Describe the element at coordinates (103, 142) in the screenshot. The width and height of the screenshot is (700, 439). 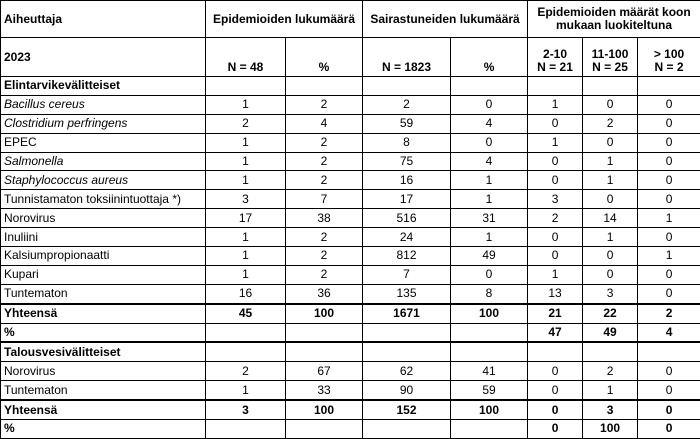
I see `row-label: EPEC` at that location.